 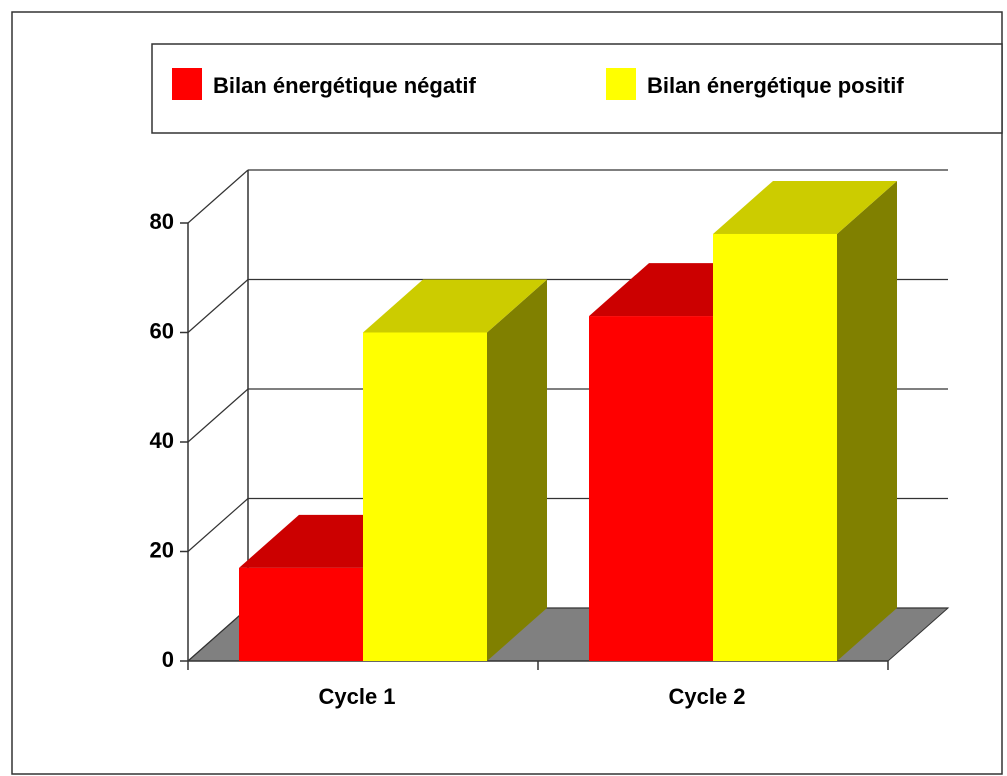 What do you see at coordinates (356, 696) in the screenshot?
I see `x-tick-label: Cycle 1` at bounding box center [356, 696].